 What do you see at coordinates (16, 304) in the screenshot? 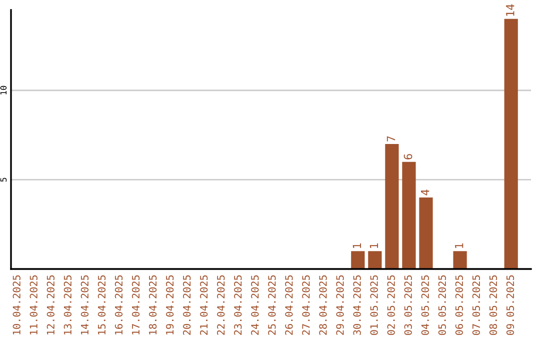
I see `x-tick-label: 10.04.2025` at bounding box center [16, 304].